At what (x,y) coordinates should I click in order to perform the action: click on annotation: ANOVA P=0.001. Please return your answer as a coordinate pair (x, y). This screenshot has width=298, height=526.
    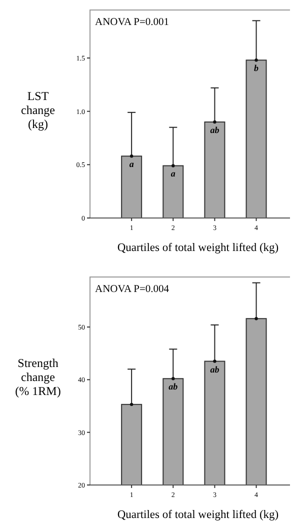
    Looking at the image, I should click on (132, 22).